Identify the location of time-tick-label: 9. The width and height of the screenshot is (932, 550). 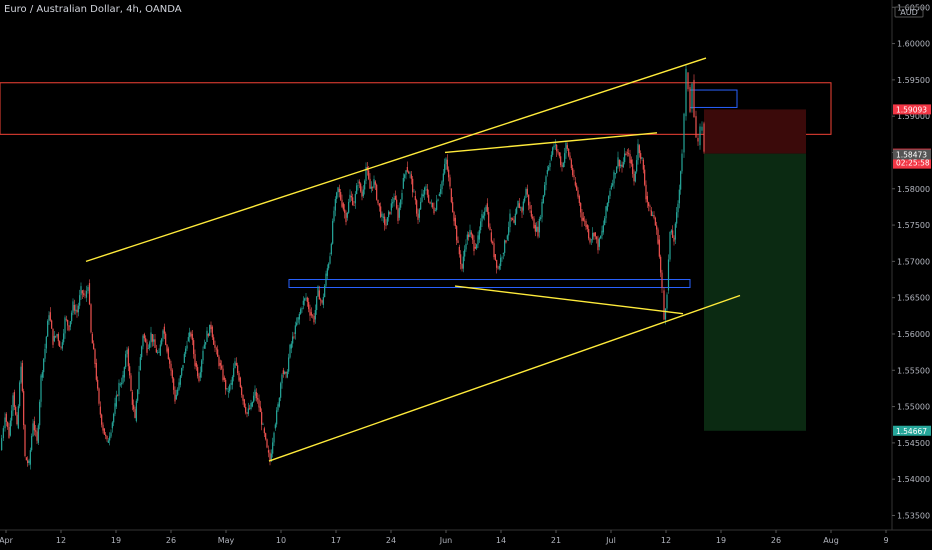
(885, 540).